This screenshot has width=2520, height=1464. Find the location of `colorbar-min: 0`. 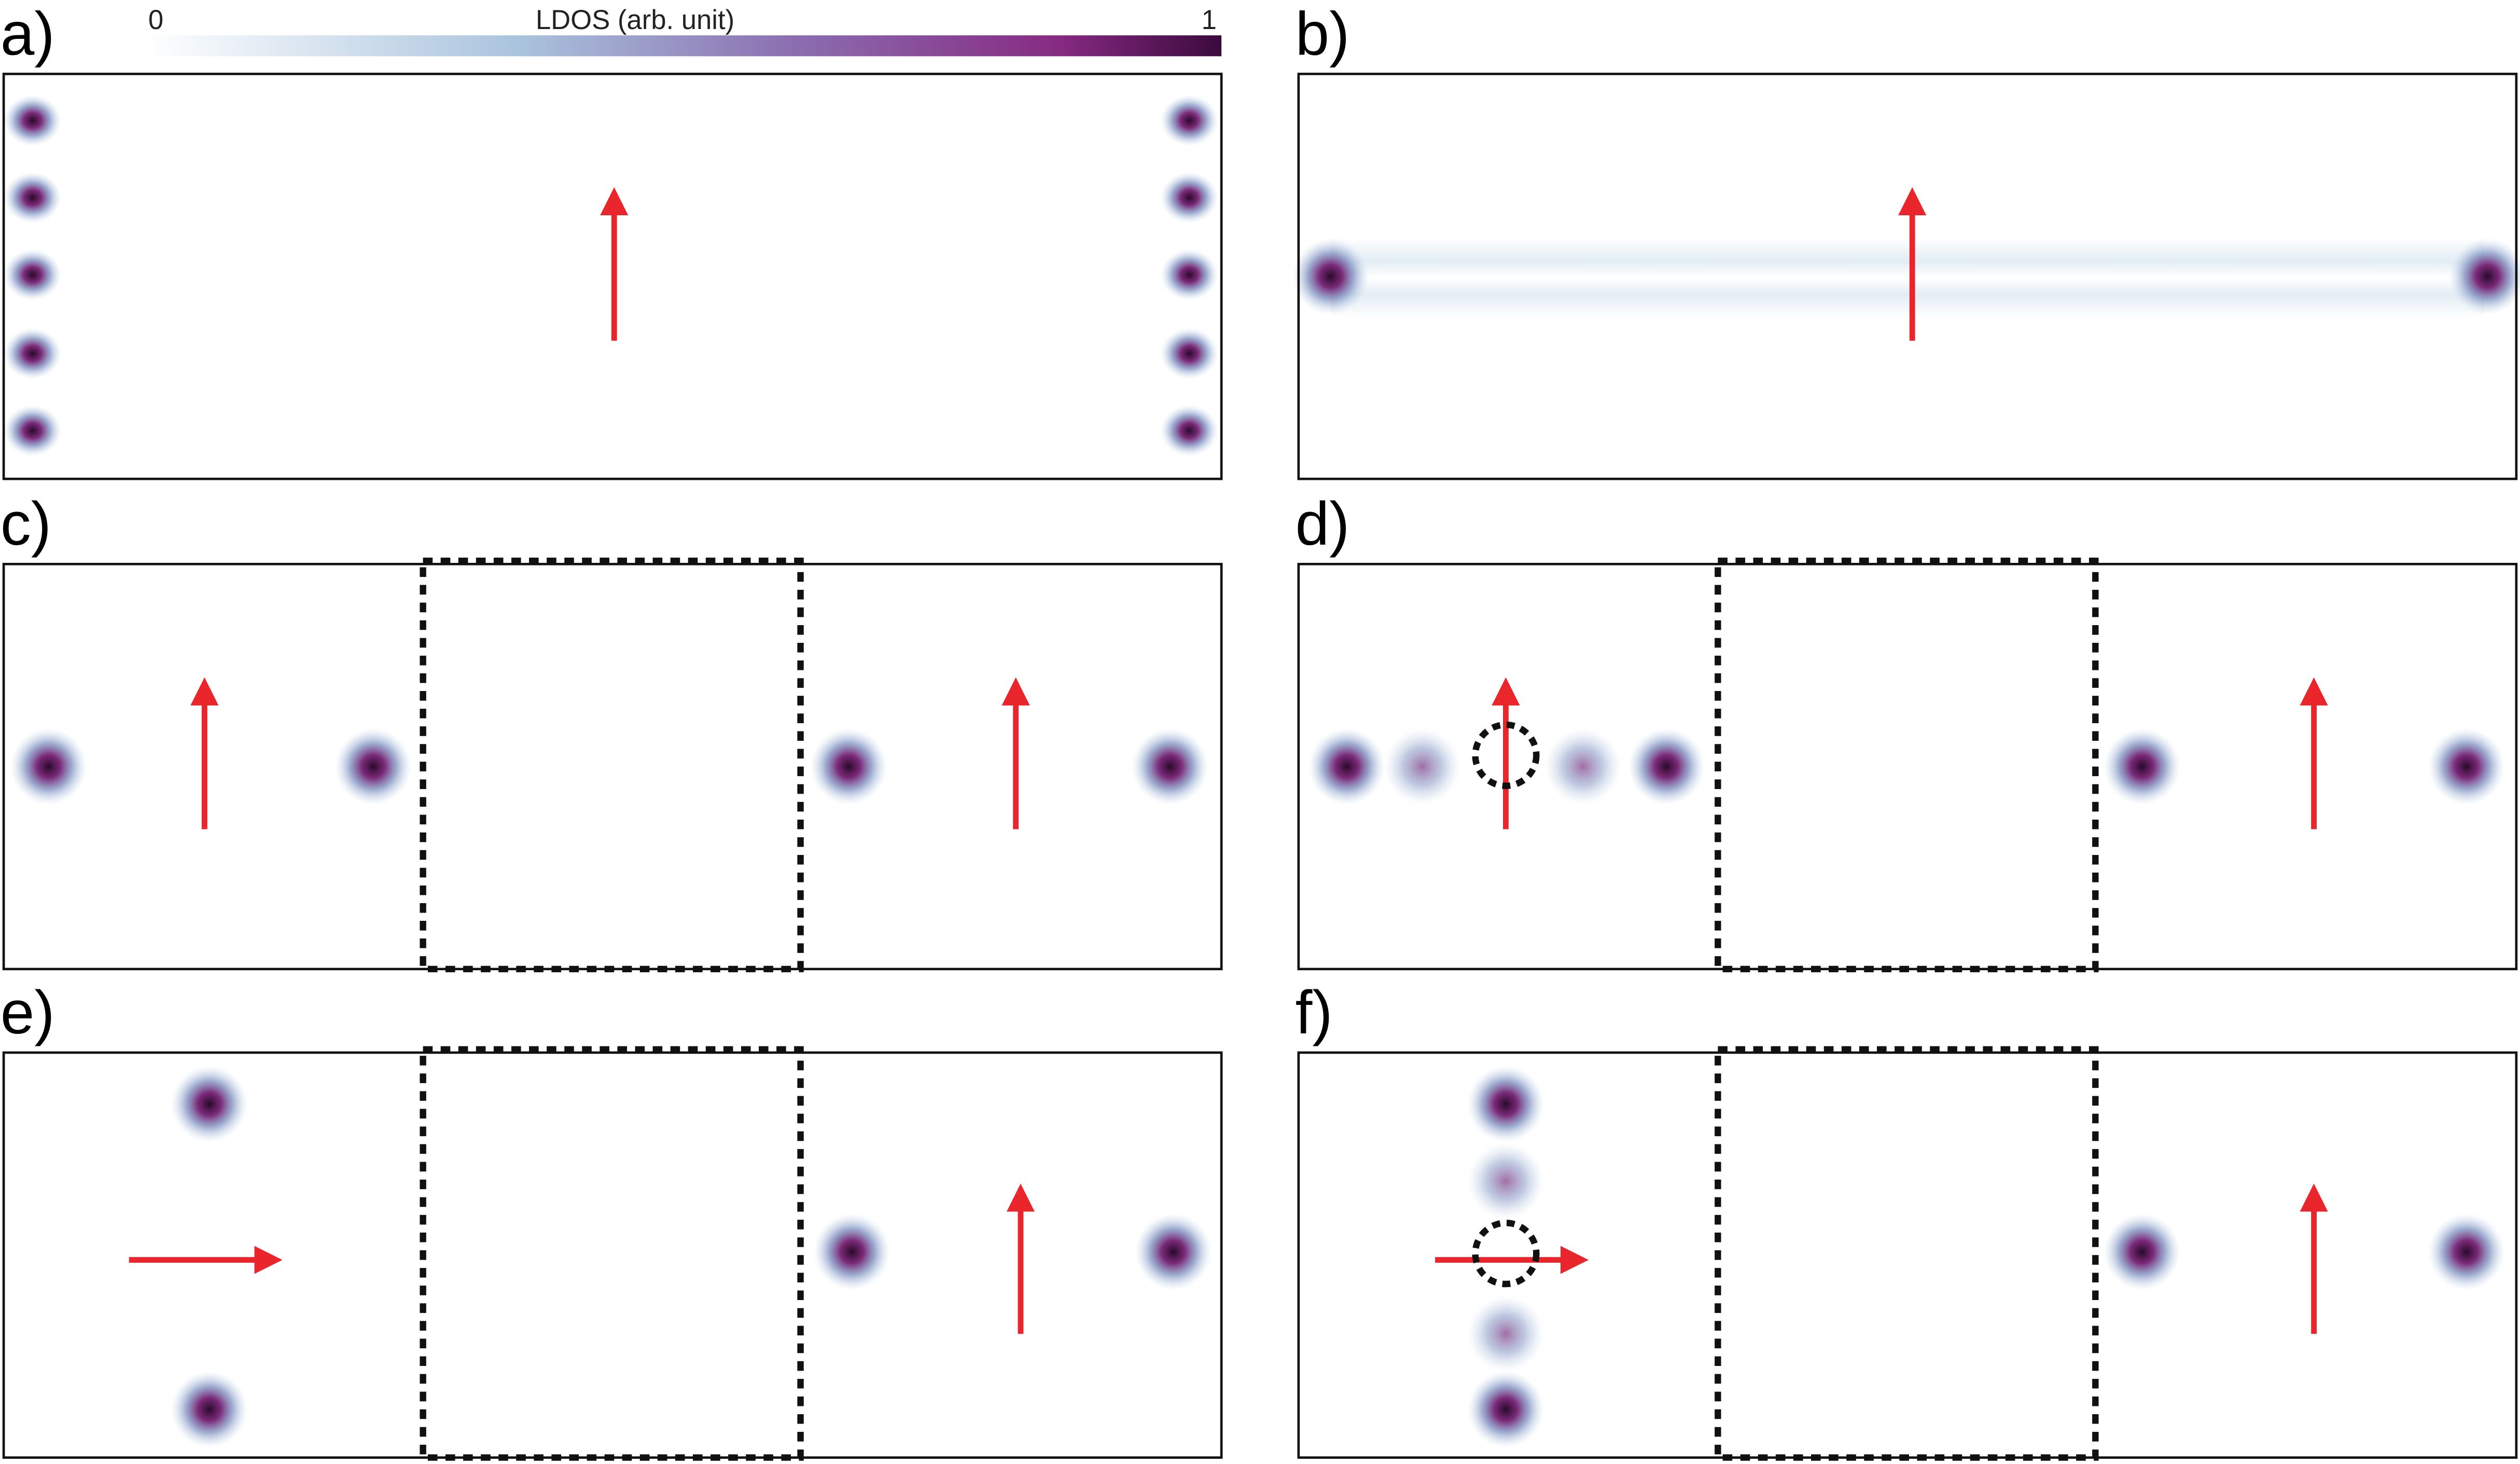

colorbar-min: 0 is located at coordinates (155, 20).